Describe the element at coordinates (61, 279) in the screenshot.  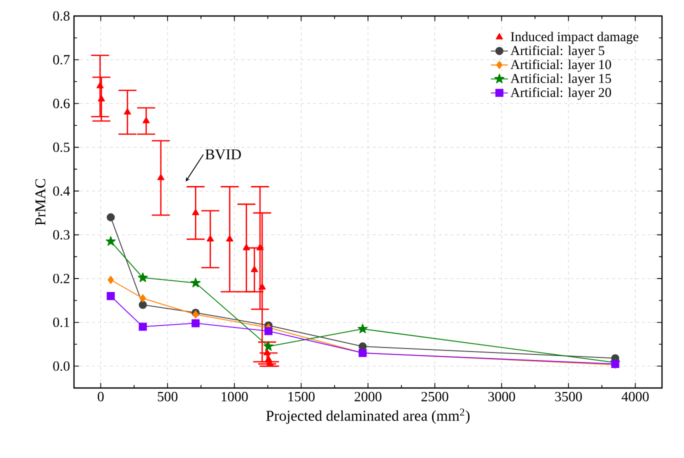
I see `y-tick-label: 0.2` at that location.